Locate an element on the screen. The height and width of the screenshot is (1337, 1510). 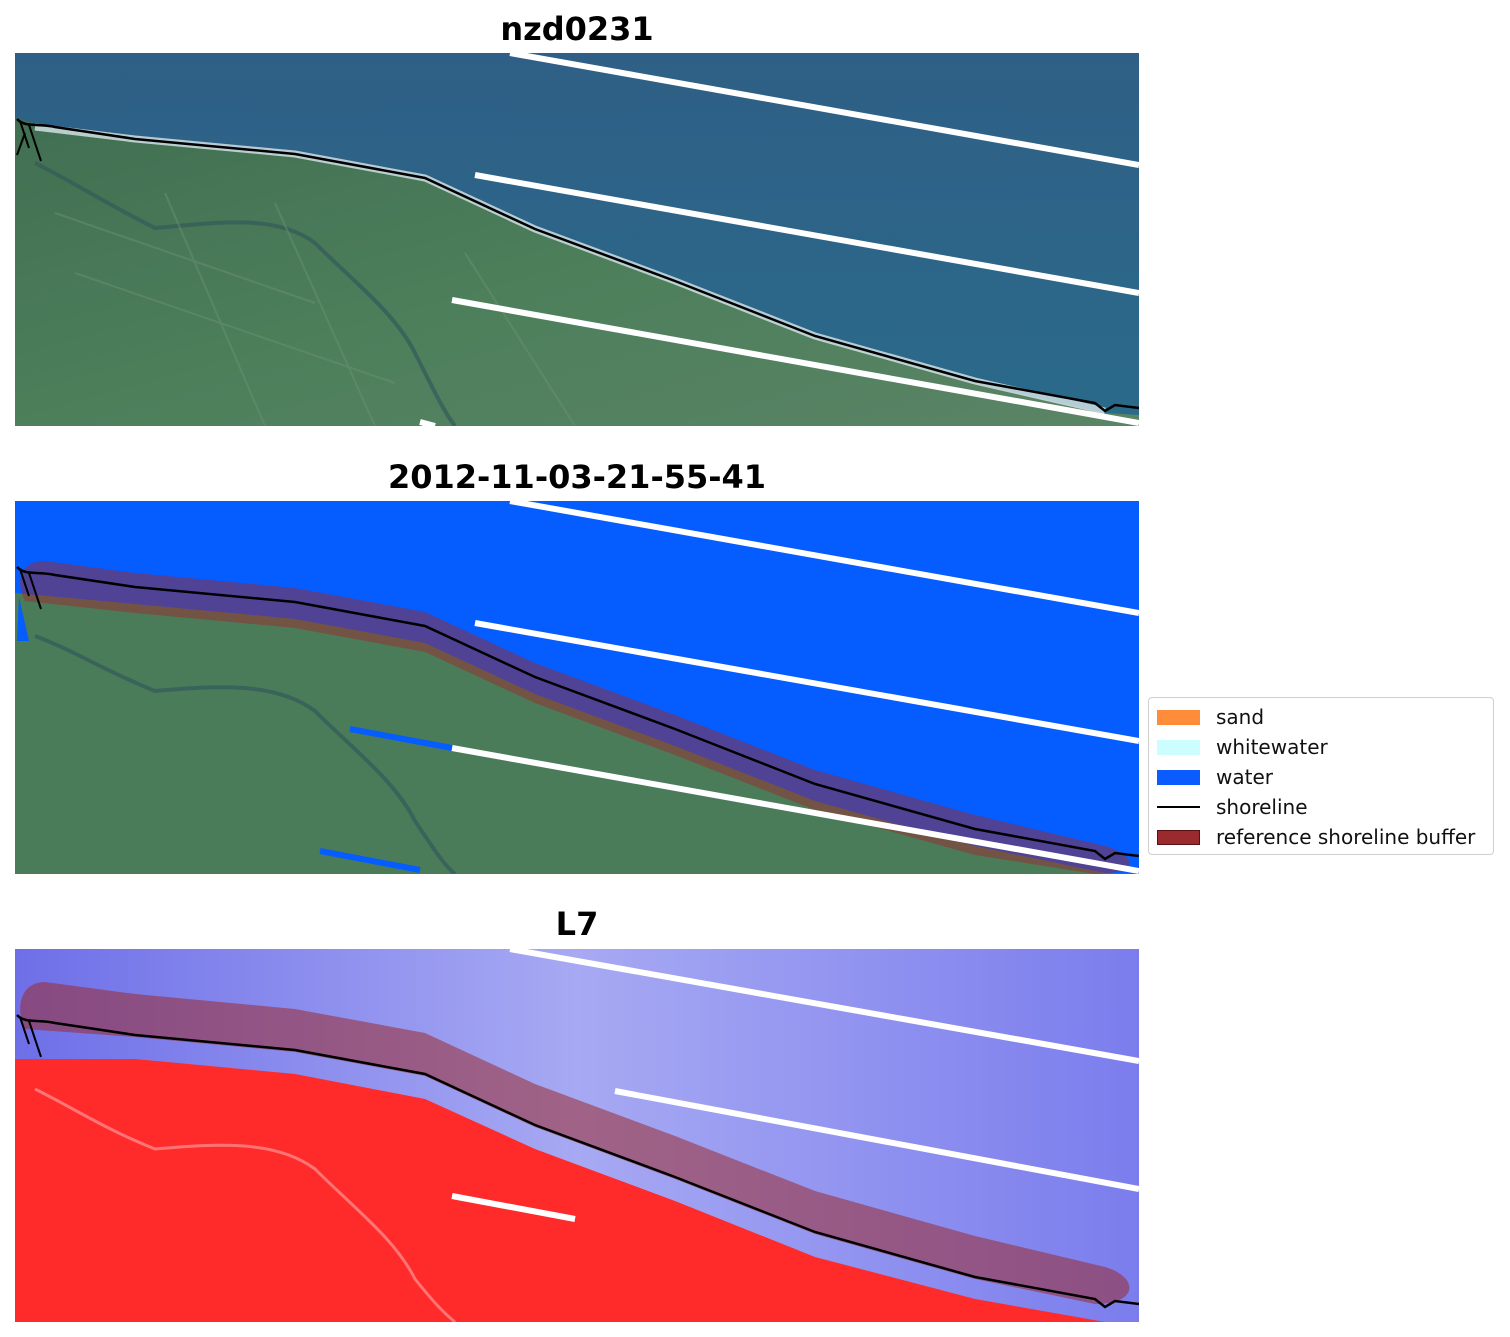
field-lines is located at coordinates (315, 309).